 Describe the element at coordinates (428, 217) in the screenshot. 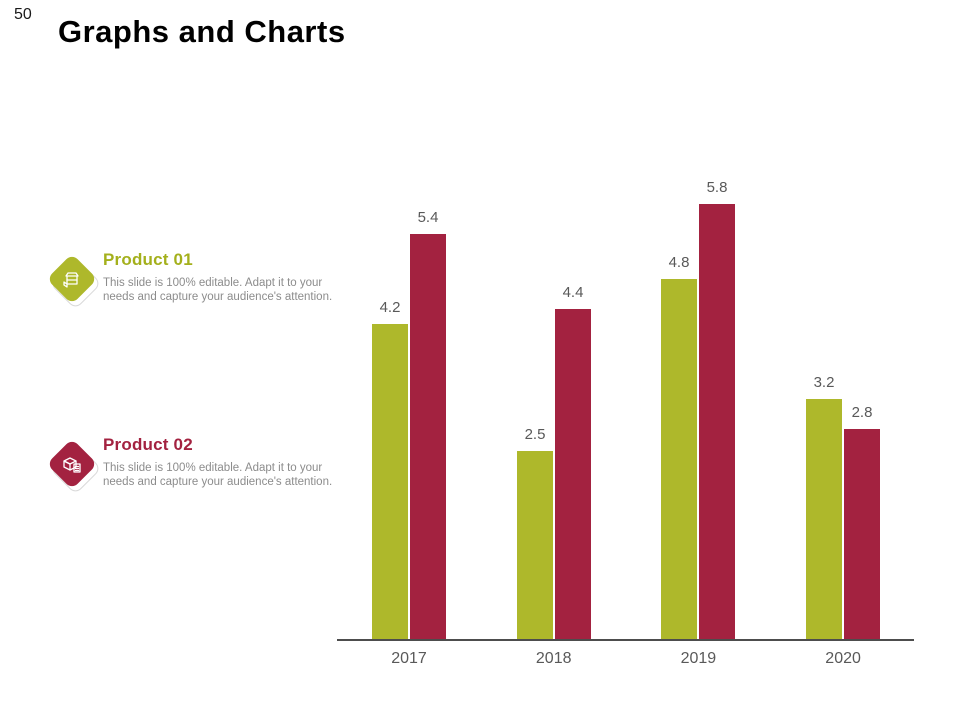

I see `bar-value-label: 5.4` at that location.